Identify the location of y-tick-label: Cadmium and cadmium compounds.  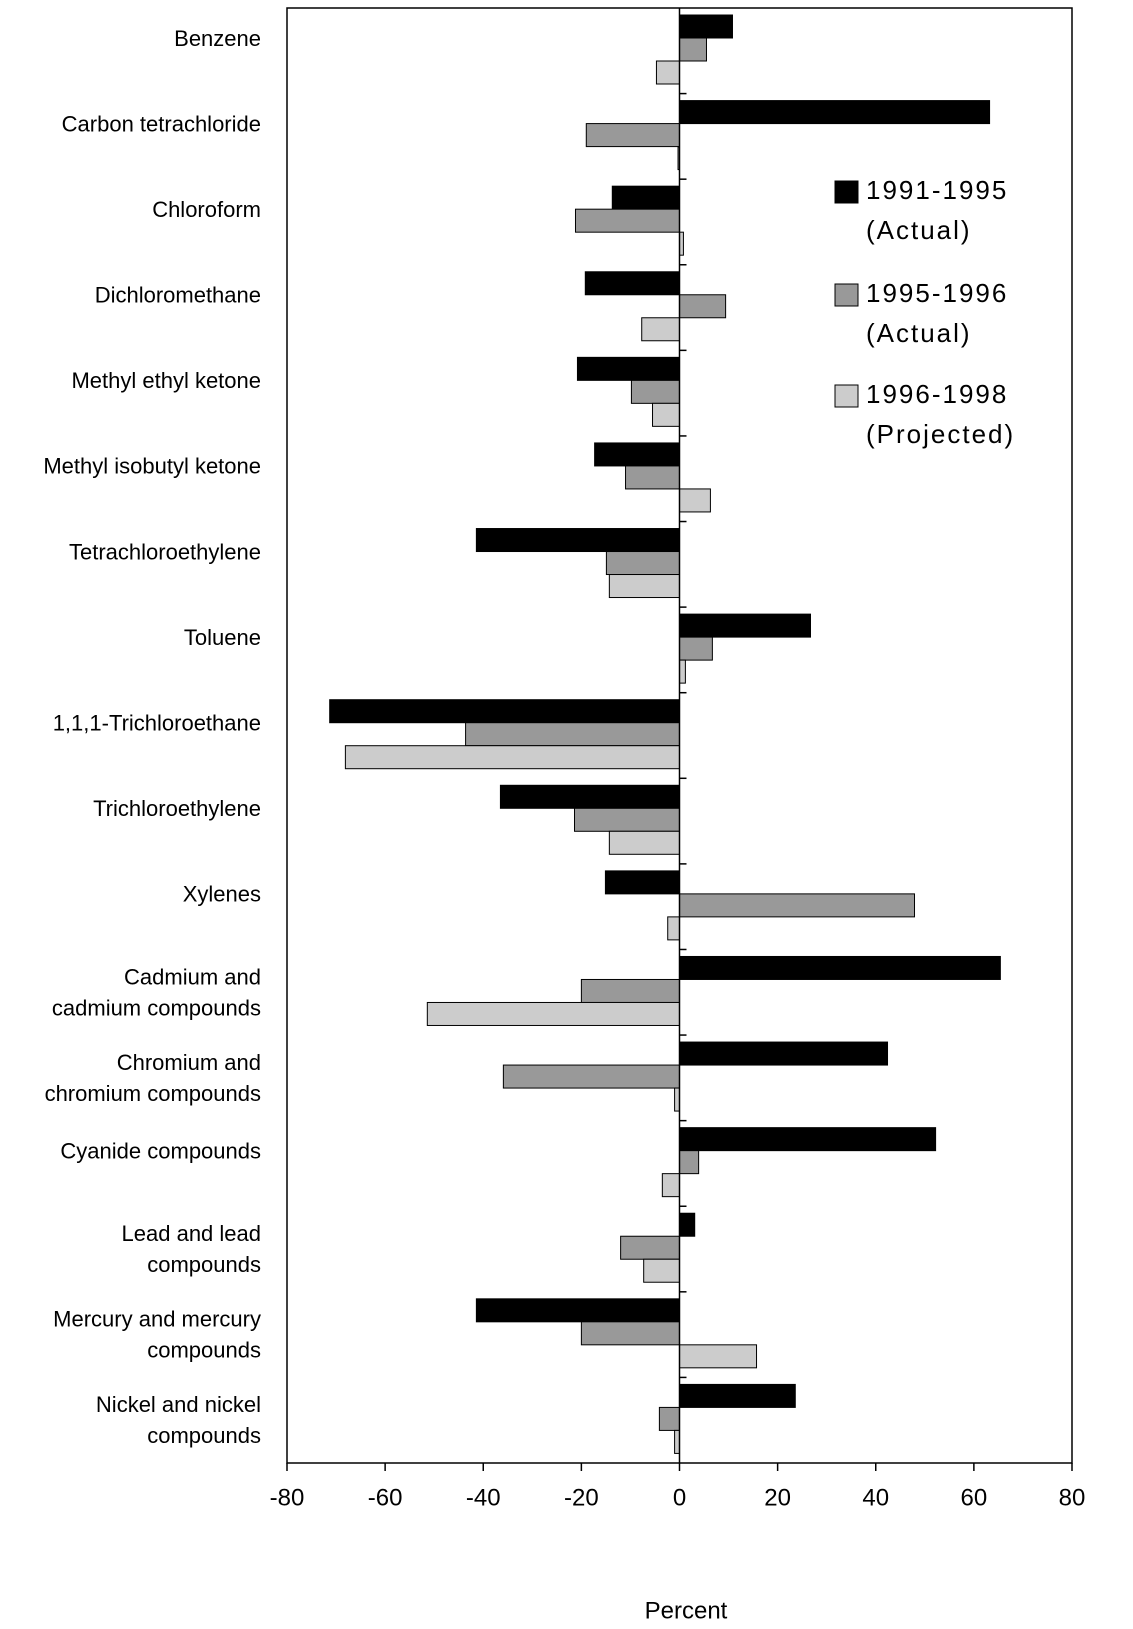
(156, 992).